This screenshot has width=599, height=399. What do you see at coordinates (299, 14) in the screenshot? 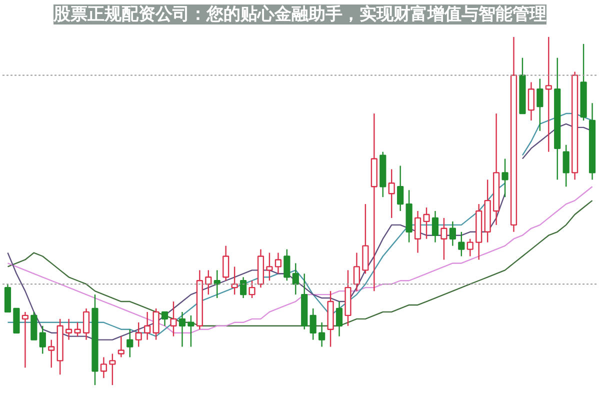
I see `chart-title: 股票正规配资公司：您的贴心金融助手，实现财富增值与智能管理` at bounding box center [299, 14].